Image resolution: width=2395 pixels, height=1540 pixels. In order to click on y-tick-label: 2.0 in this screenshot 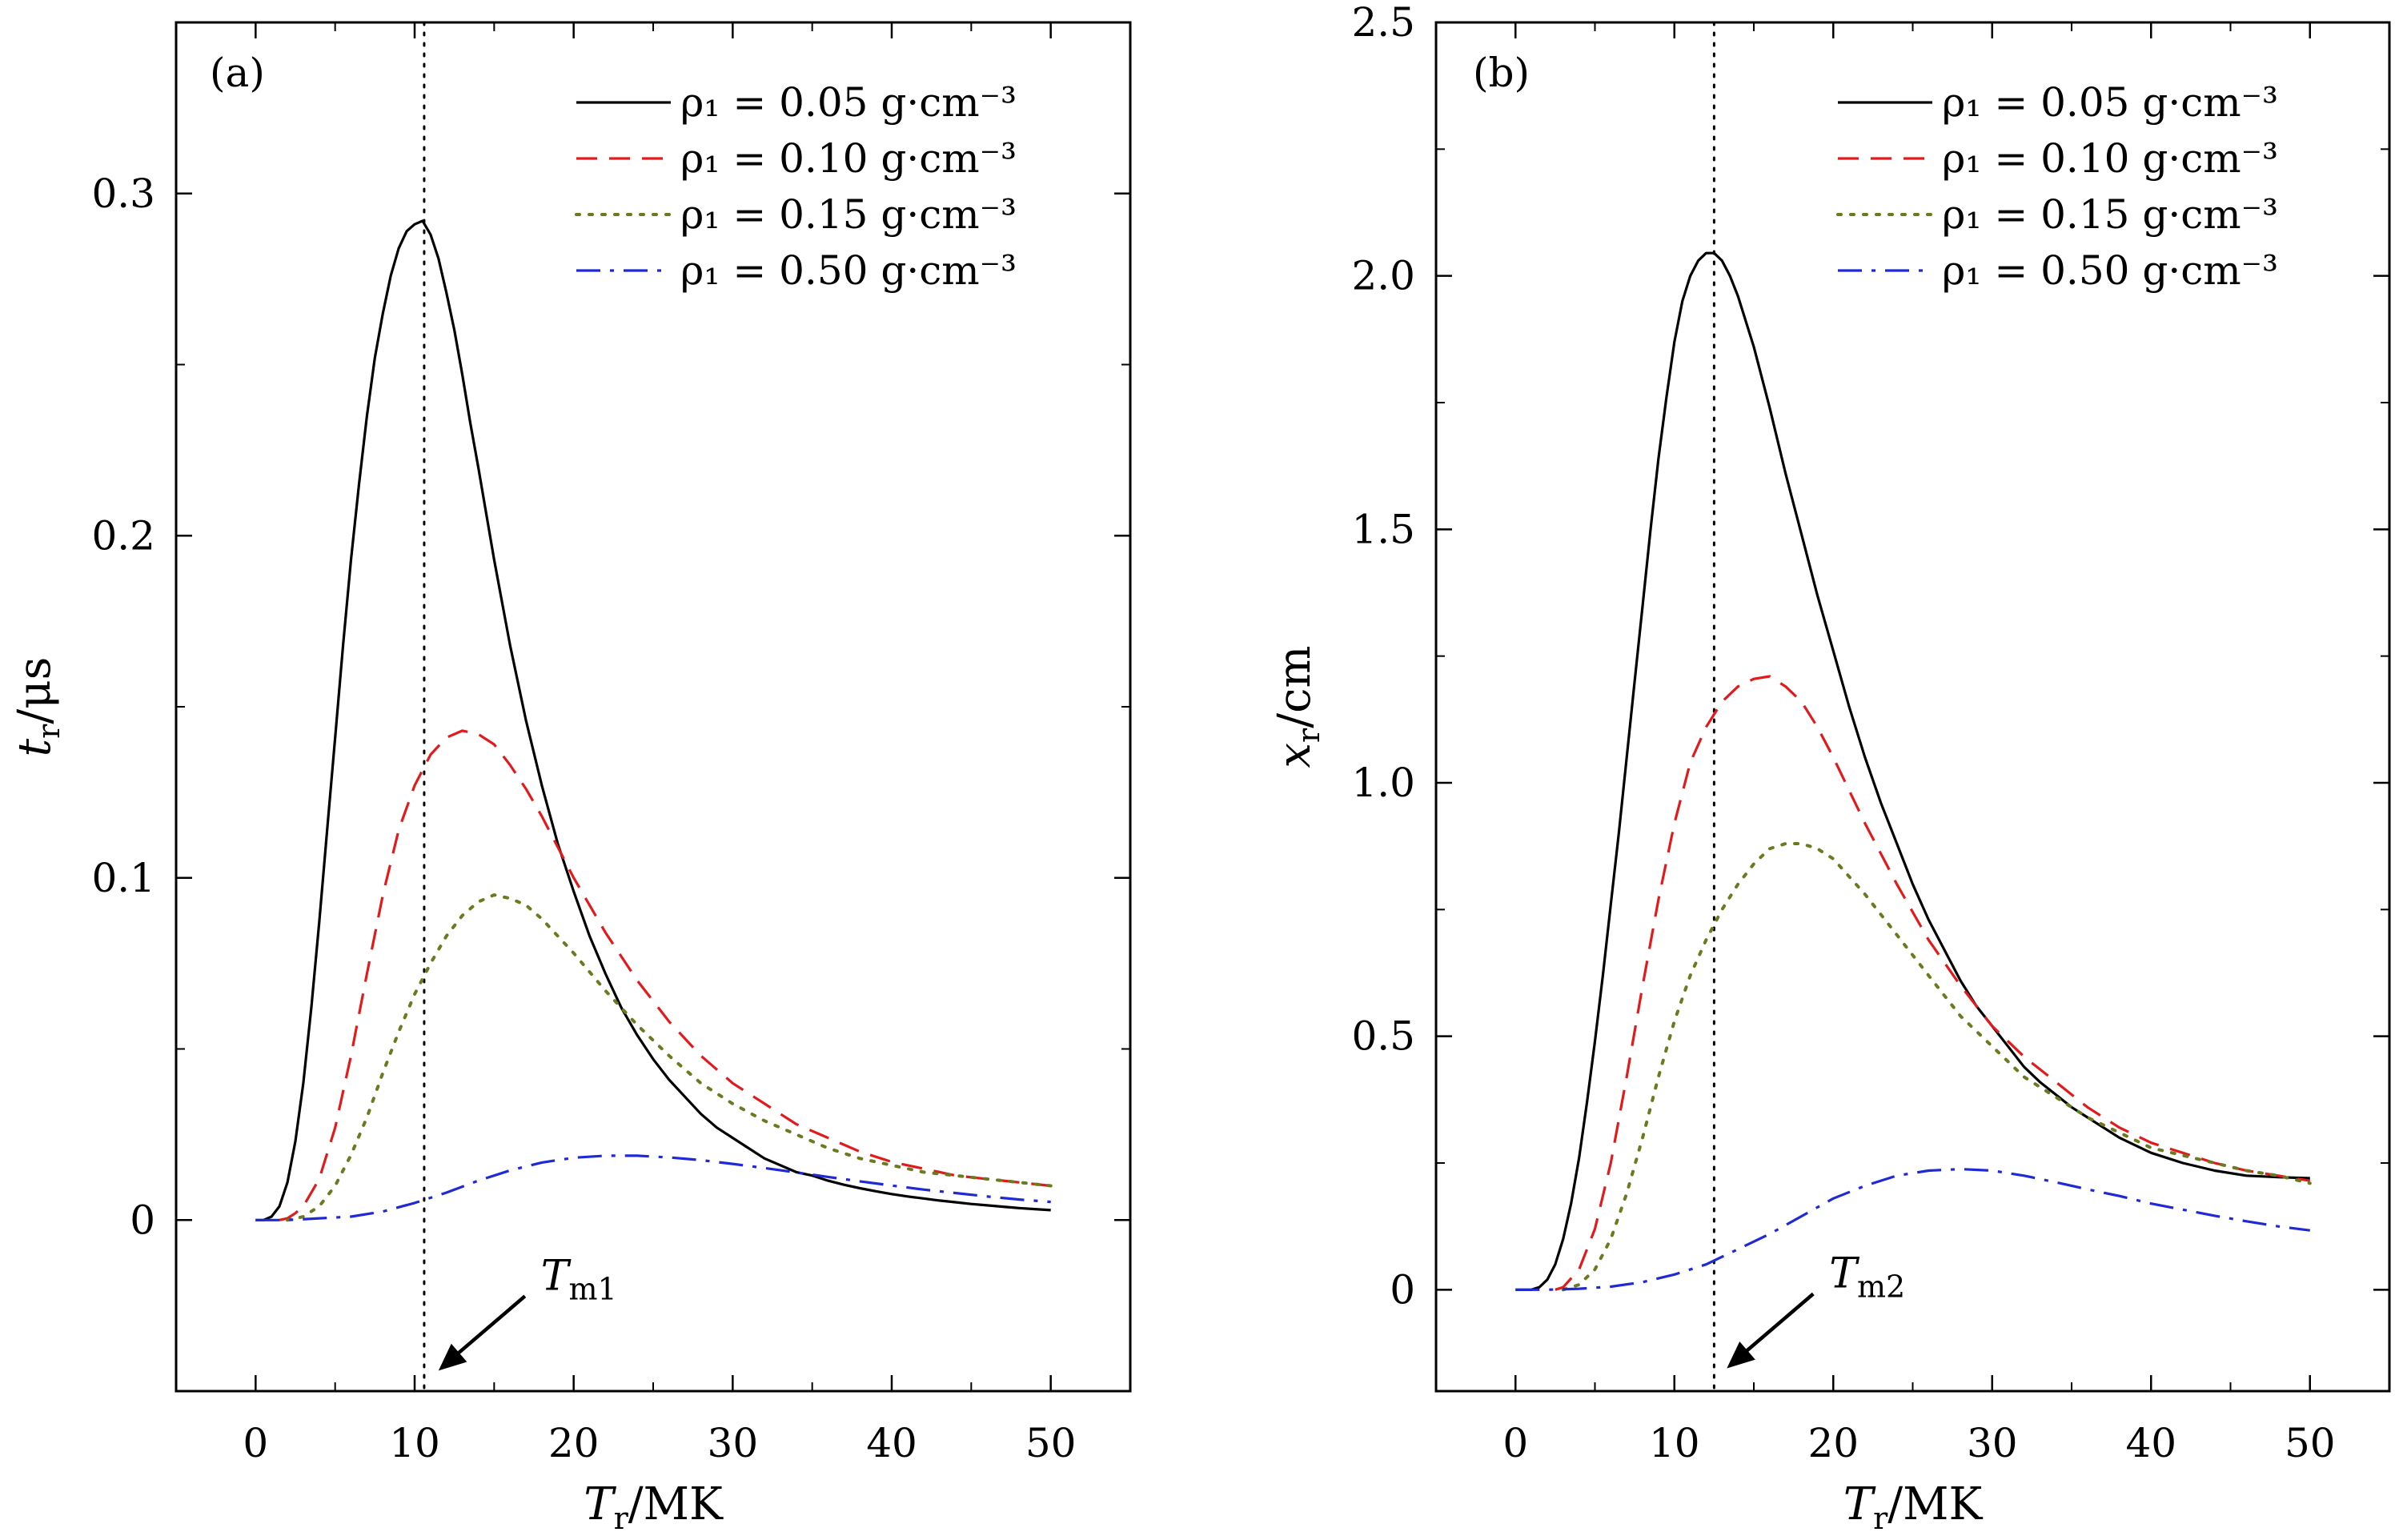, I will do `click(1383, 276)`.